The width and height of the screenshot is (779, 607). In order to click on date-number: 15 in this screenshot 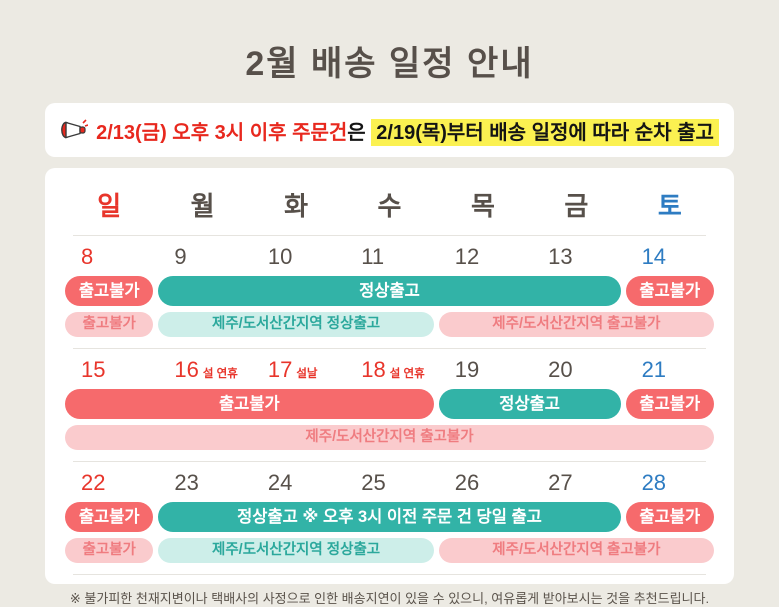, I will do `click(93, 369)`.